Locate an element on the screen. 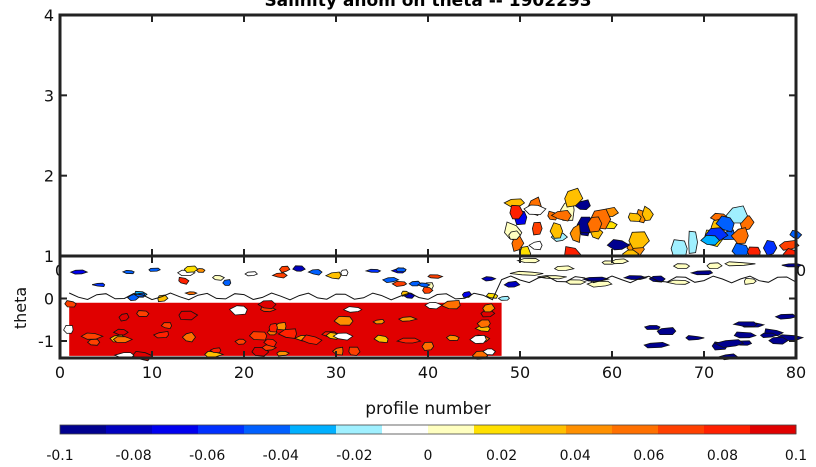  colorbar-tick-label: 0 is located at coordinates (428, 456).